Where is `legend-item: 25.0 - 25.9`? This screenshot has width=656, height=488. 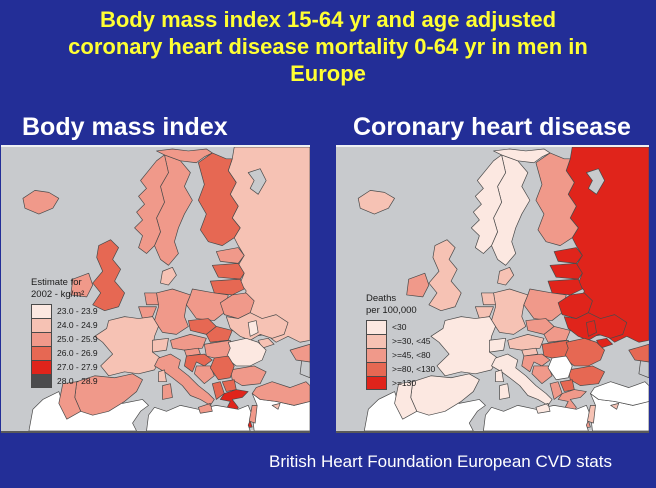
legend-item: 25.0 - 25.9 is located at coordinates (64, 339).